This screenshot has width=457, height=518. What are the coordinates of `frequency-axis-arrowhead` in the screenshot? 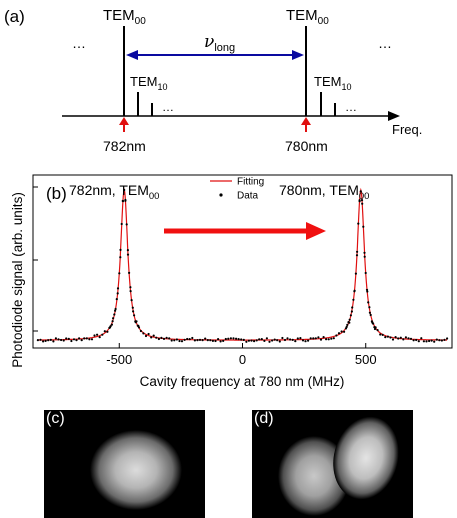 It's located at (394, 116).